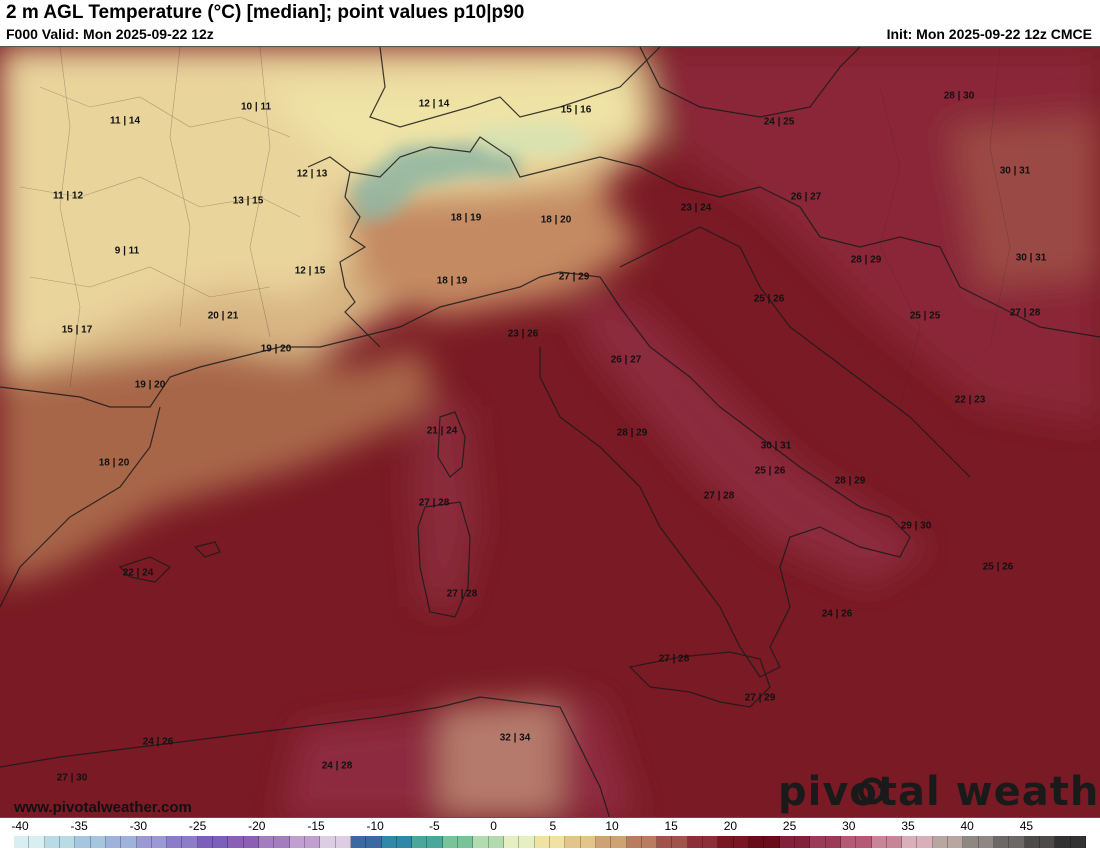 The width and height of the screenshot is (1100, 850). Describe the element at coordinates (730, 826) in the screenshot. I see `colorbar-tick-label: 20` at that location.